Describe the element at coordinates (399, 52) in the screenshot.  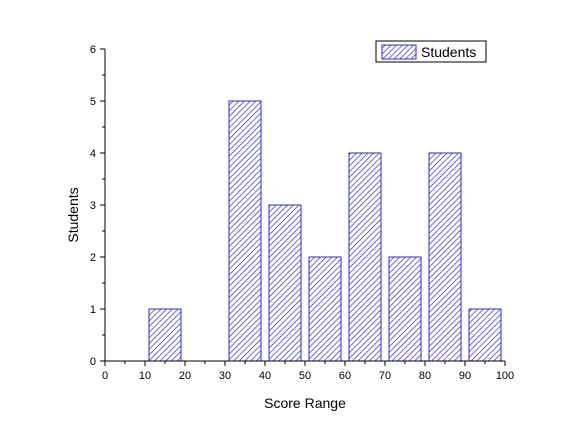
I see `legend-swatch` at that location.